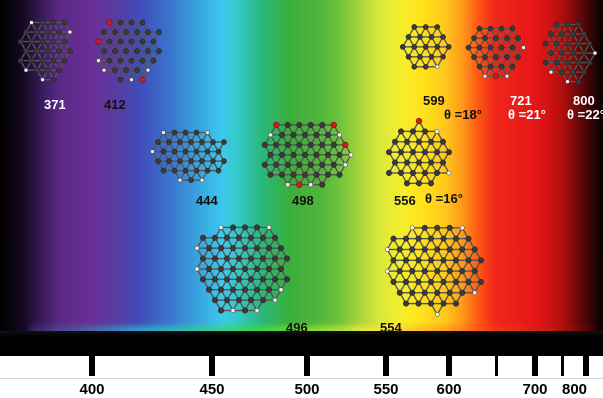 The height and width of the screenshot is (398, 603). Describe the element at coordinates (575, 389) in the screenshot. I see `axis-label-800: 800` at that location.